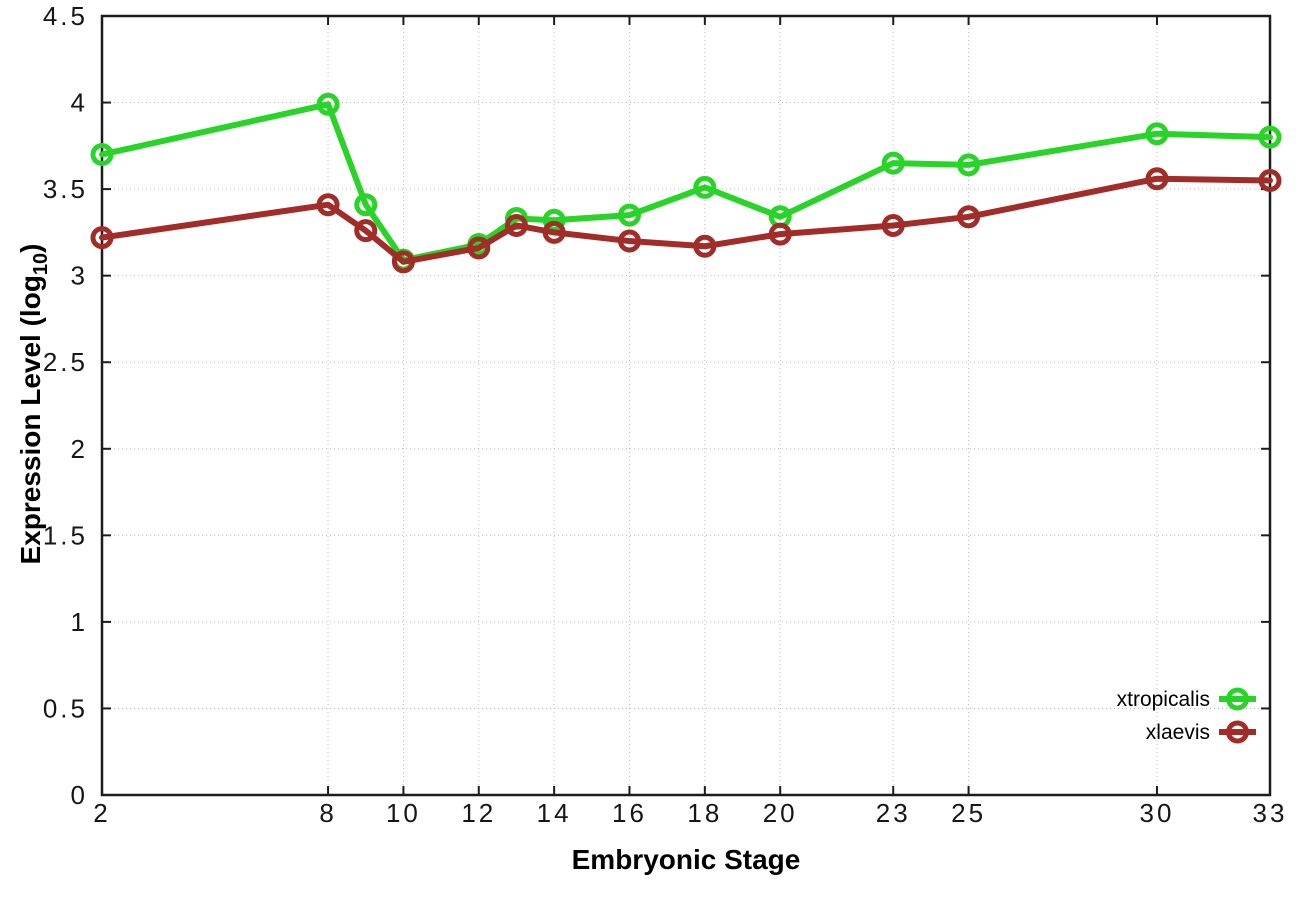  I want to click on x-tick-label: 8, so click(327, 813).